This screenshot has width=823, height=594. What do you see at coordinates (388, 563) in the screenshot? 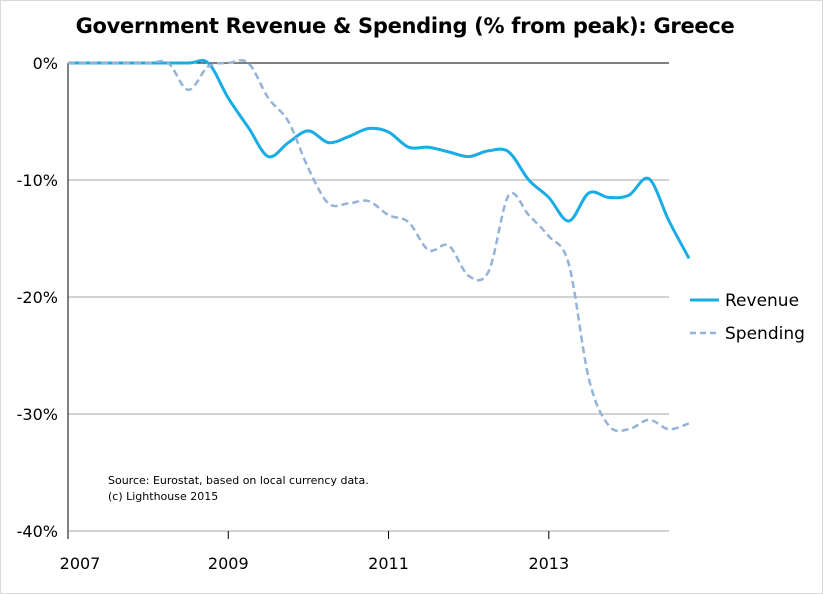
I see `x-tick-label: 2011` at bounding box center [388, 563].